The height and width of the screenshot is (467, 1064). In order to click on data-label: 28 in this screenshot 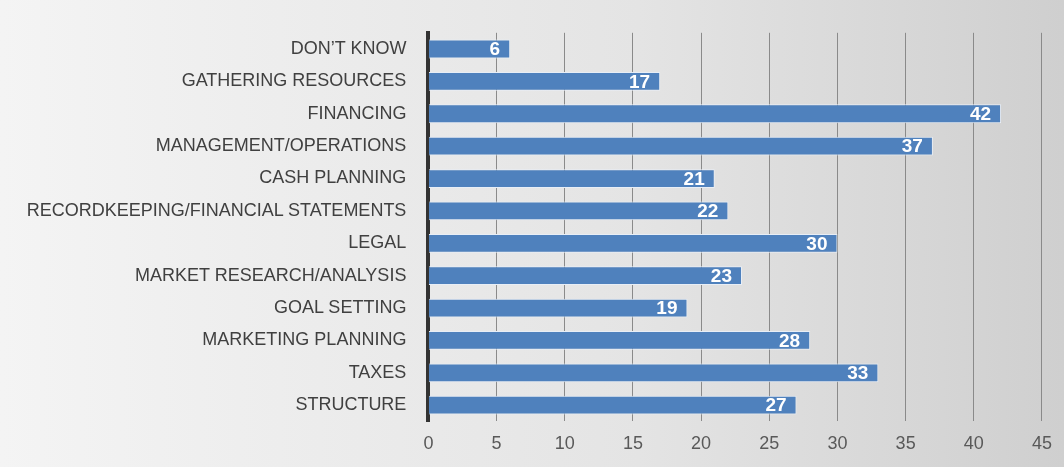, I will do `click(790, 340)`.